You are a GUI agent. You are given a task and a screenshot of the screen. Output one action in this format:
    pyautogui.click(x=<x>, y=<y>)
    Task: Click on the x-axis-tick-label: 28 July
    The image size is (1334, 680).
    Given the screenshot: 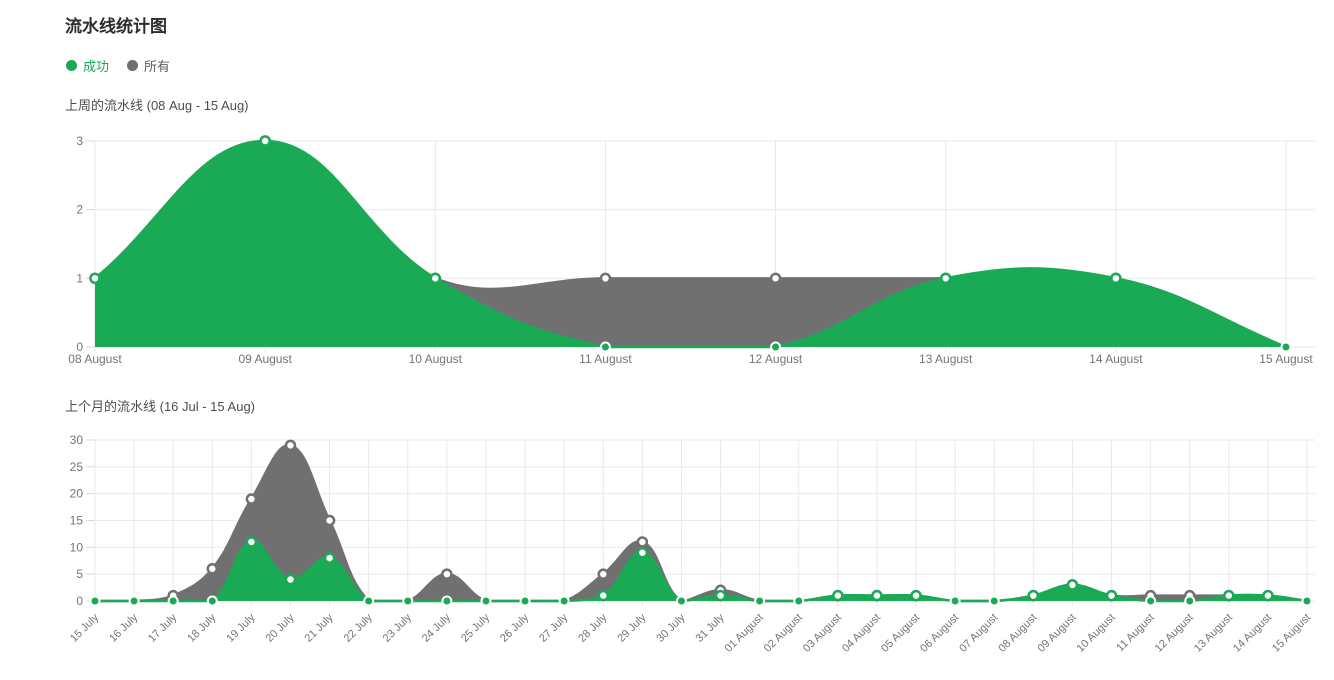 What is the action you would take?
    pyautogui.click(x=592, y=627)
    